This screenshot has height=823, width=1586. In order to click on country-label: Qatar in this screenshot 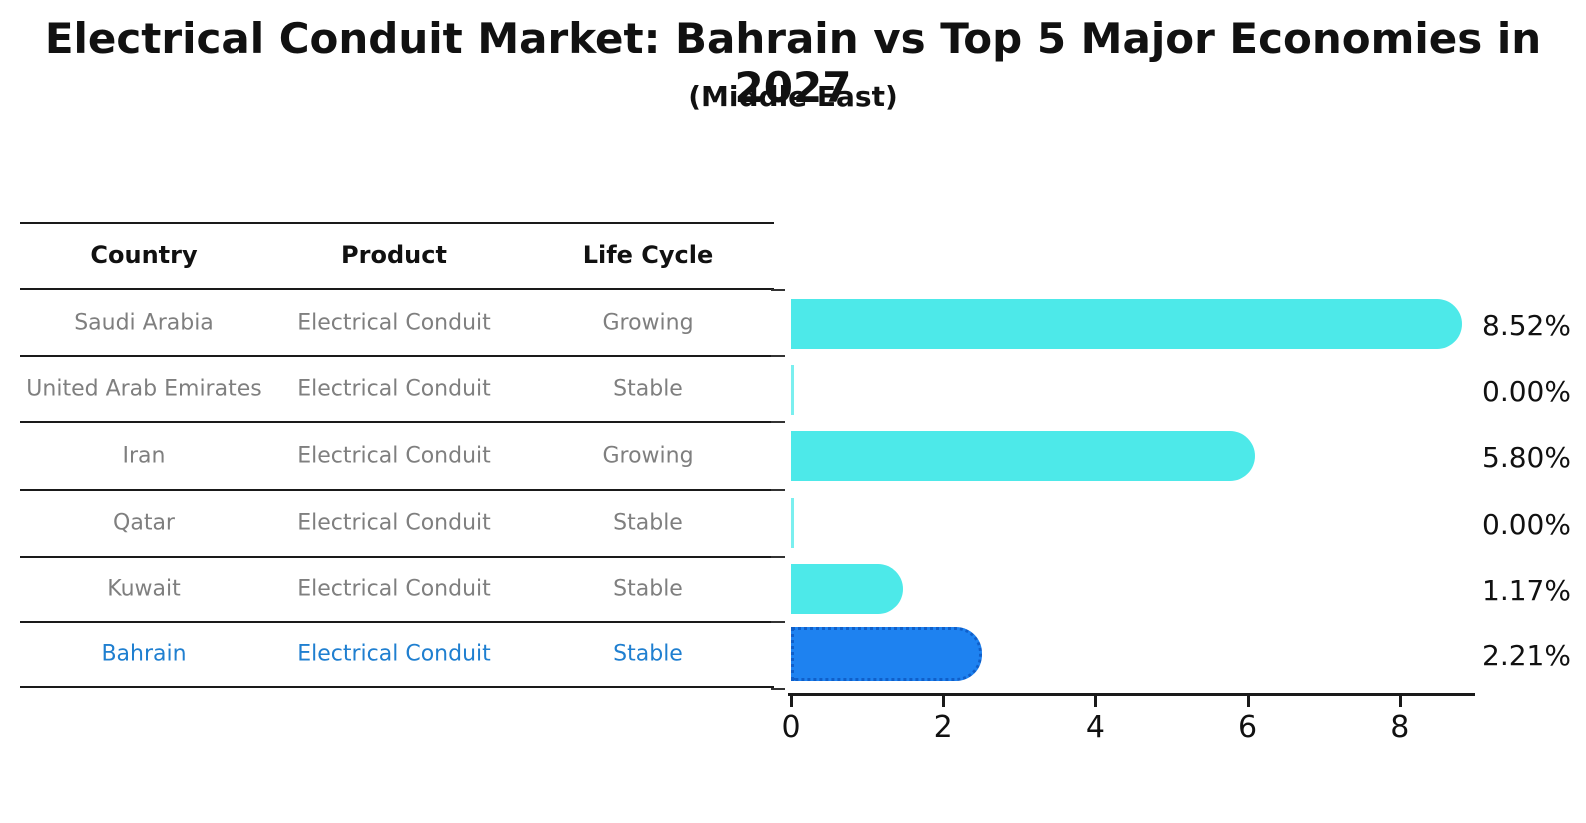, I will do `click(144, 523)`.